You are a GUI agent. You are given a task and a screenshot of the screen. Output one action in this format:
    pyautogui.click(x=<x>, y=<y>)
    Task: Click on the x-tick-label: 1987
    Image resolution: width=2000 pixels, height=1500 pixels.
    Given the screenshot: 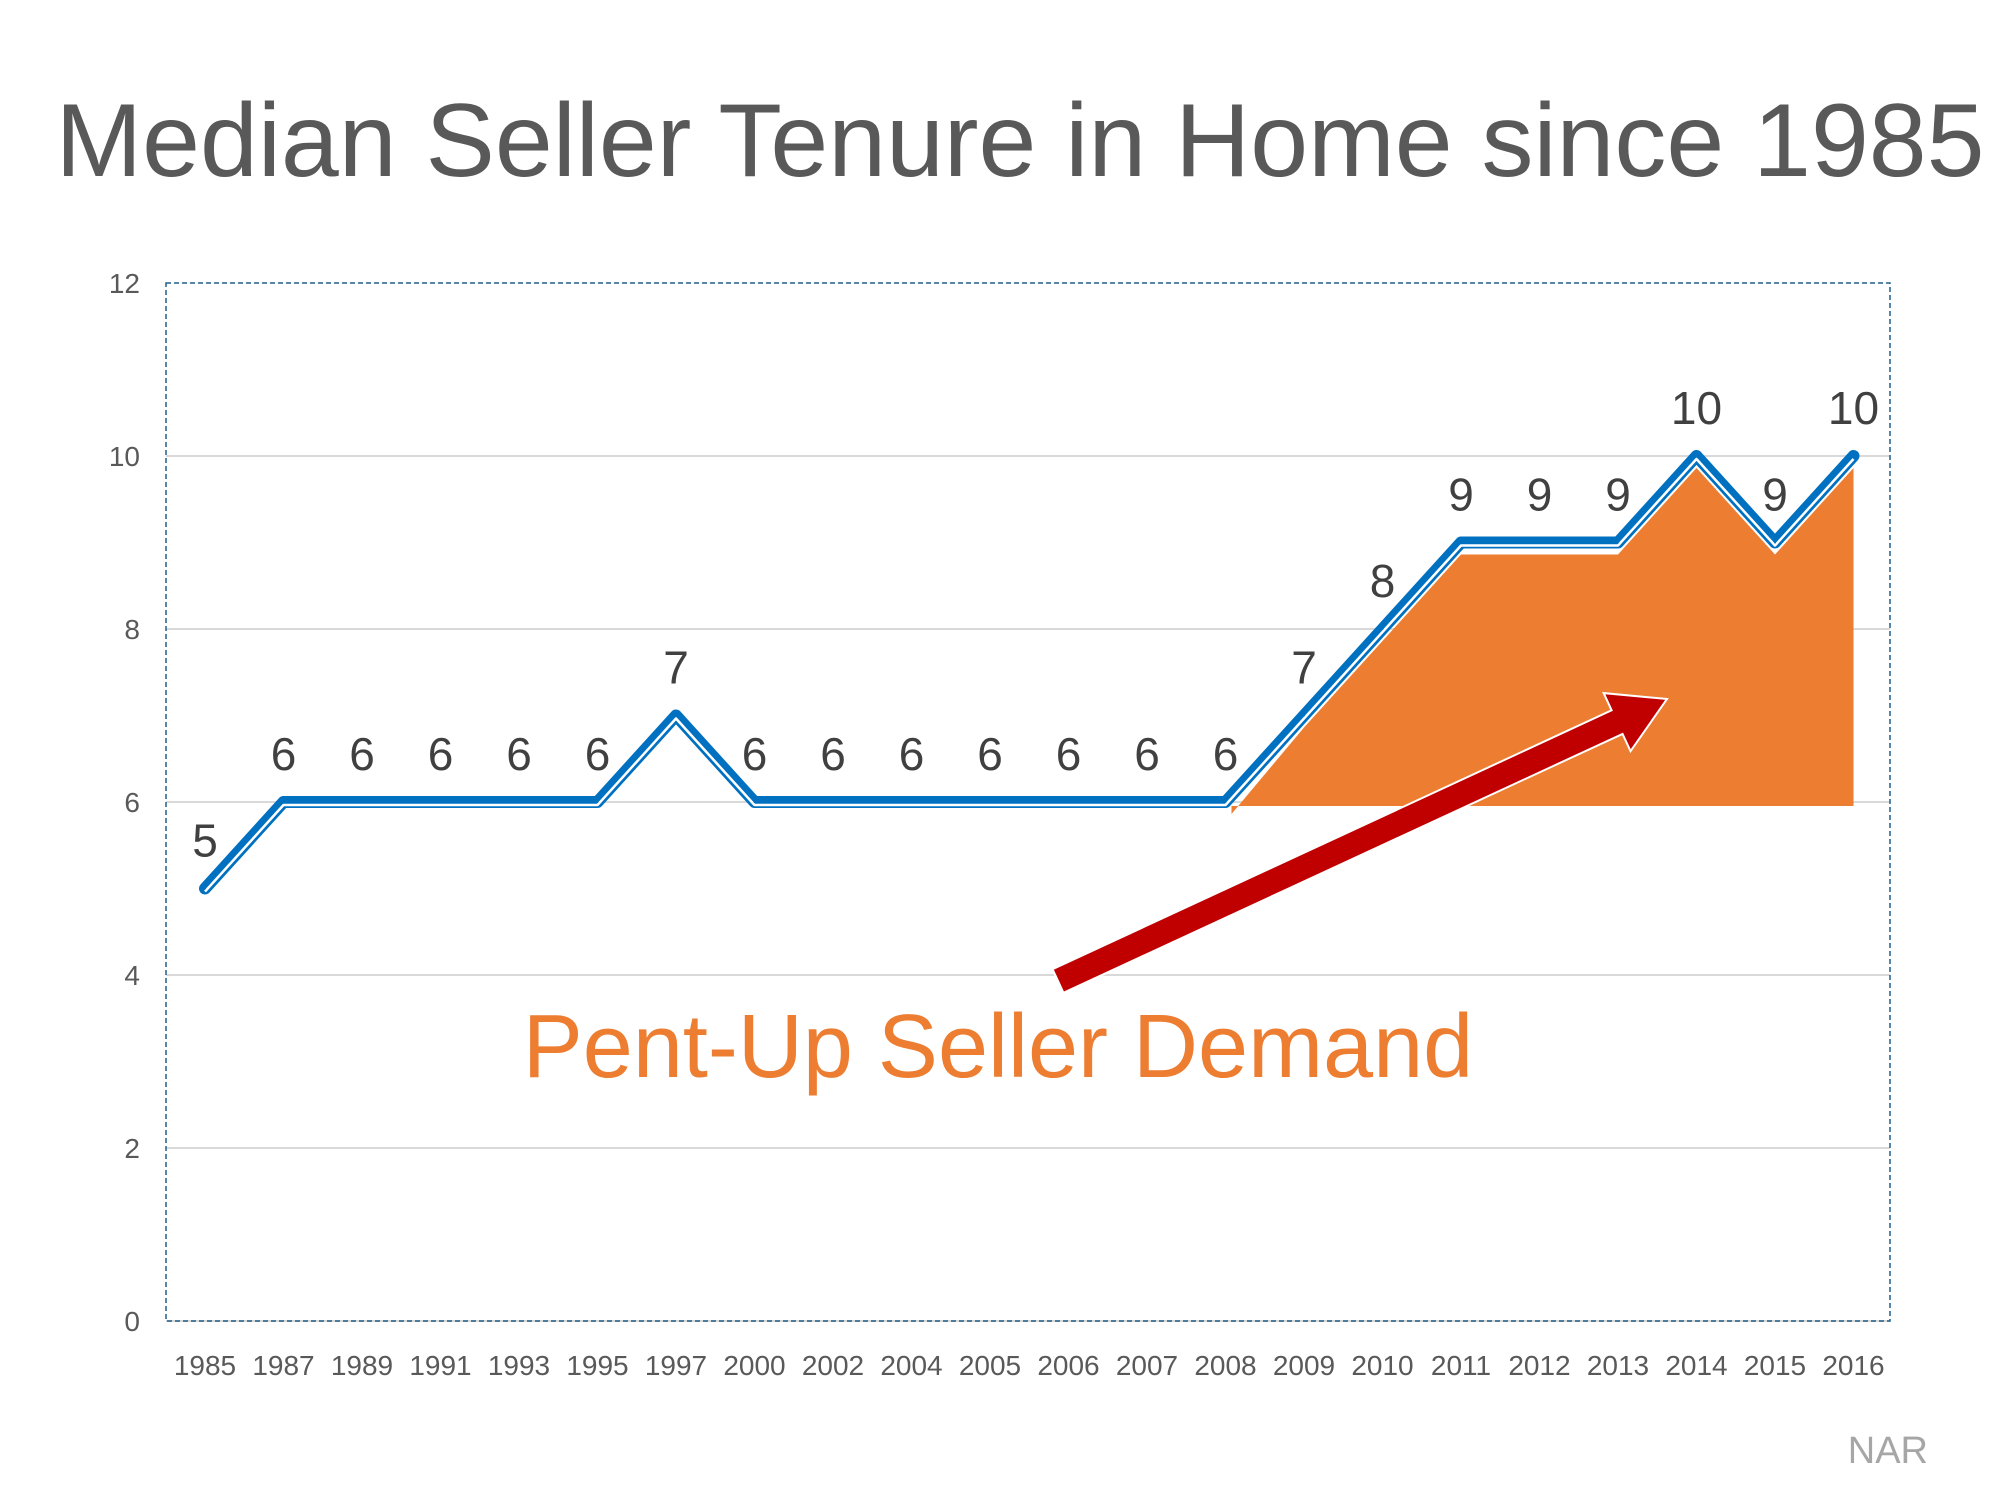 What is the action you would take?
    pyautogui.click(x=283, y=1365)
    